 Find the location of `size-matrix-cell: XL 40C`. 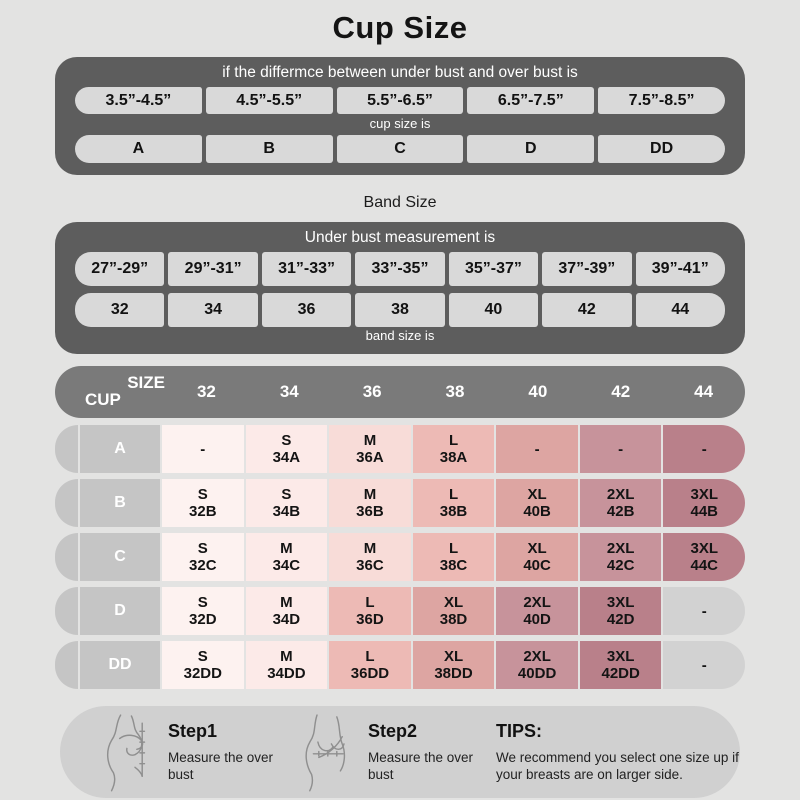

size-matrix-cell: XL 40C is located at coordinates (537, 557).